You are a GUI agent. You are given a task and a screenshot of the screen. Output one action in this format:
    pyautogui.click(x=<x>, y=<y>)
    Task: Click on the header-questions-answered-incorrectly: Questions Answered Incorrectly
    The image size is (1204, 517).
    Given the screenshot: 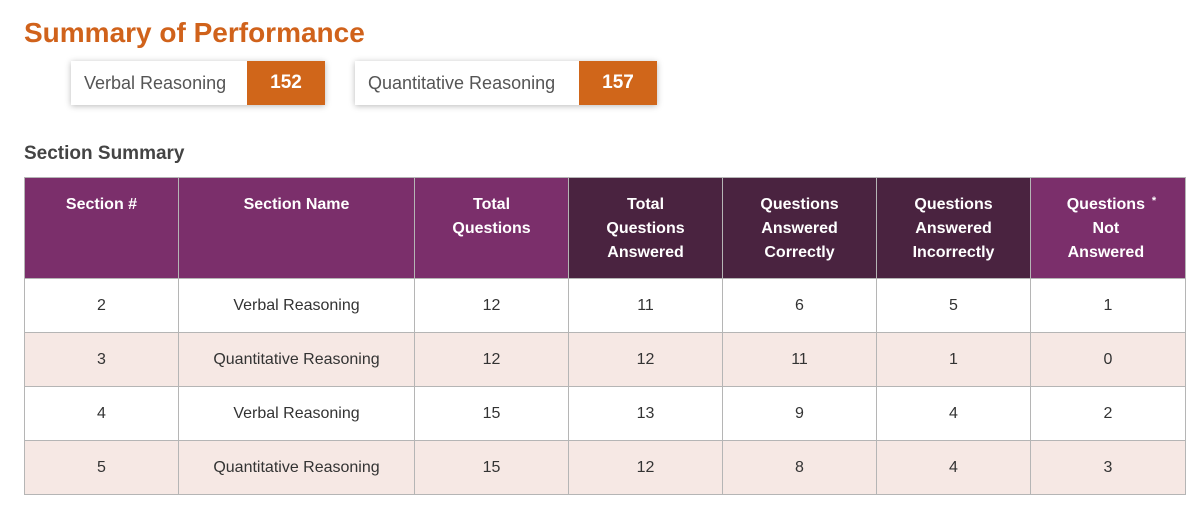 What is the action you would take?
    pyautogui.click(x=953, y=228)
    